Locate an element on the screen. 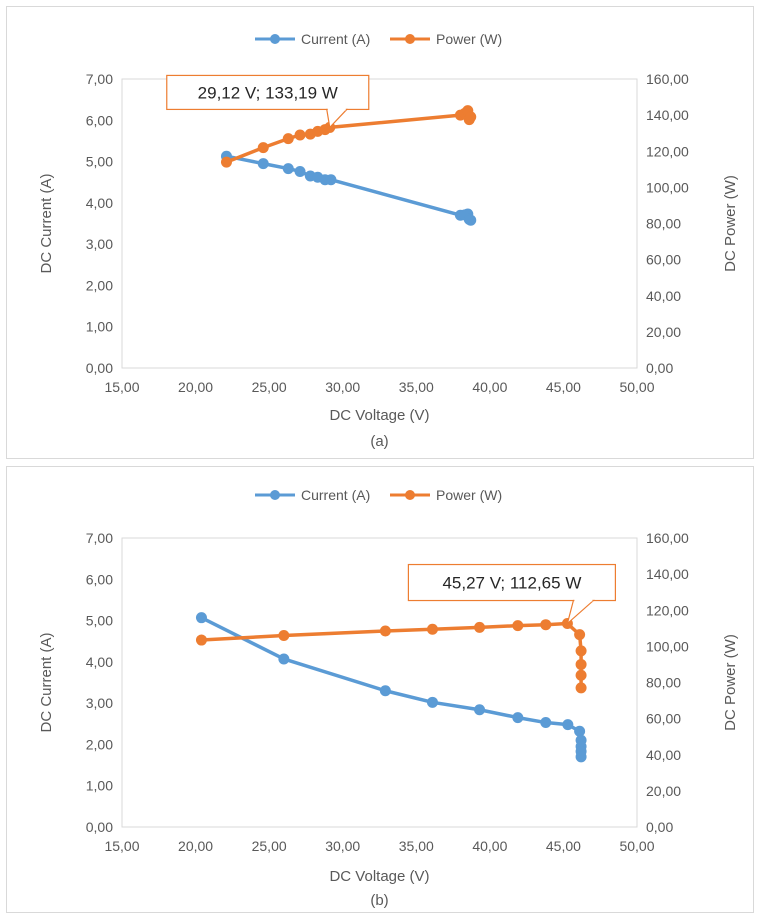  chart-b-y2-tick-label: 20,00 is located at coordinates (663, 791).